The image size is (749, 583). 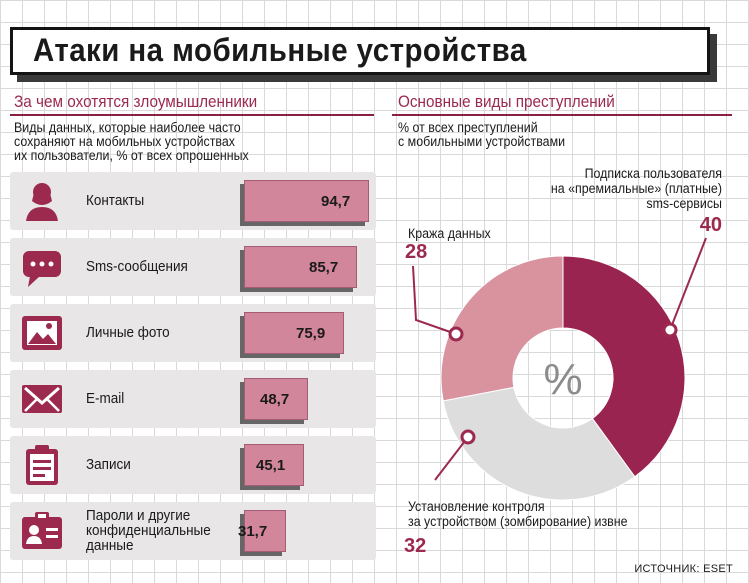 What do you see at coordinates (115, 200) in the screenshot?
I see `bar-category-label: Контакты` at bounding box center [115, 200].